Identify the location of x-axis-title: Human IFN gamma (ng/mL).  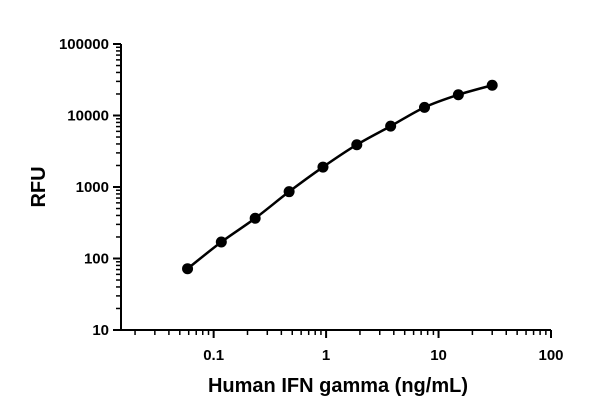
(338, 386).